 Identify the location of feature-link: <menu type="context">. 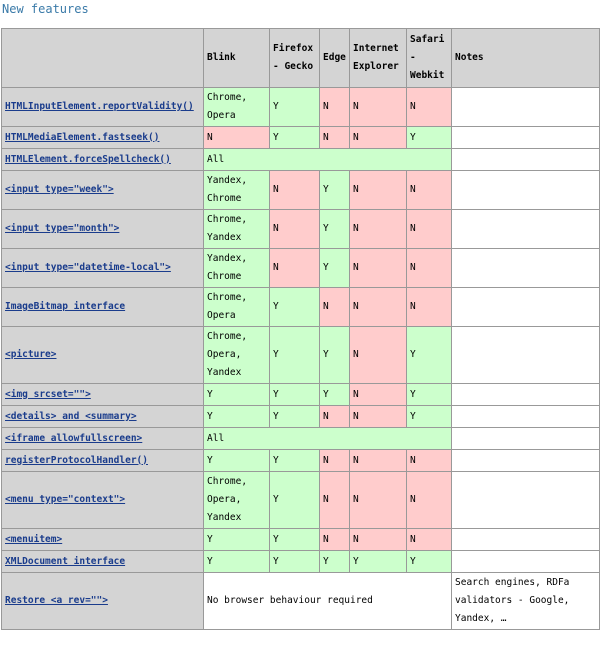
(65, 499).